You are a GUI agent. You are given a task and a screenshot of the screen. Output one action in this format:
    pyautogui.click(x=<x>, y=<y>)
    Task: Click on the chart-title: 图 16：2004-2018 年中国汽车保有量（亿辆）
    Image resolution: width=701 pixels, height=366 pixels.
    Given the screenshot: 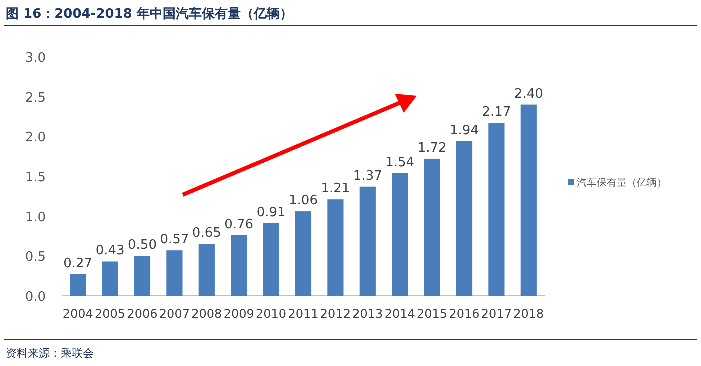 What is the action you would take?
    pyautogui.click(x=149, y=14)
    